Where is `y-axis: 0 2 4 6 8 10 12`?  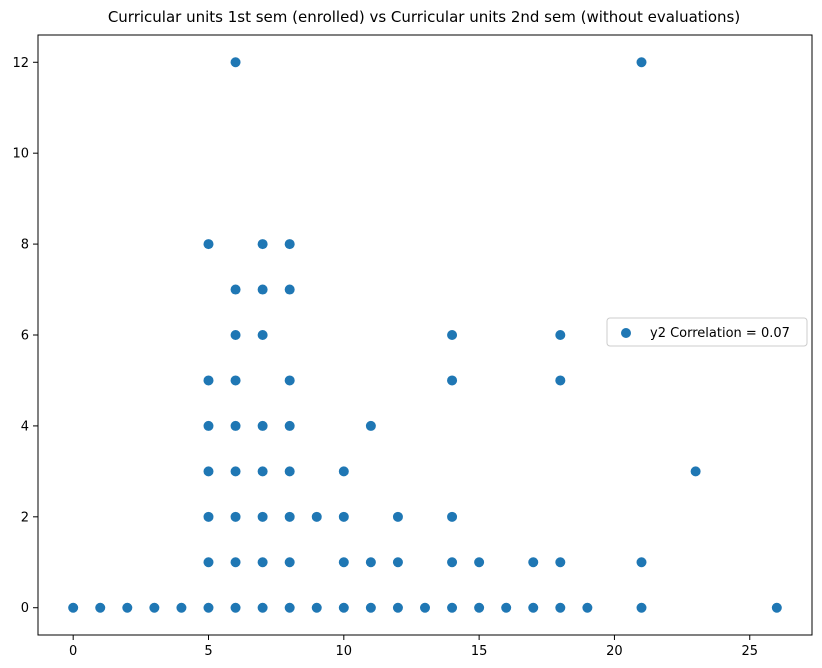
y-axis: 0 2 4 6 8 10 12 is located at coordinates (25, 336).